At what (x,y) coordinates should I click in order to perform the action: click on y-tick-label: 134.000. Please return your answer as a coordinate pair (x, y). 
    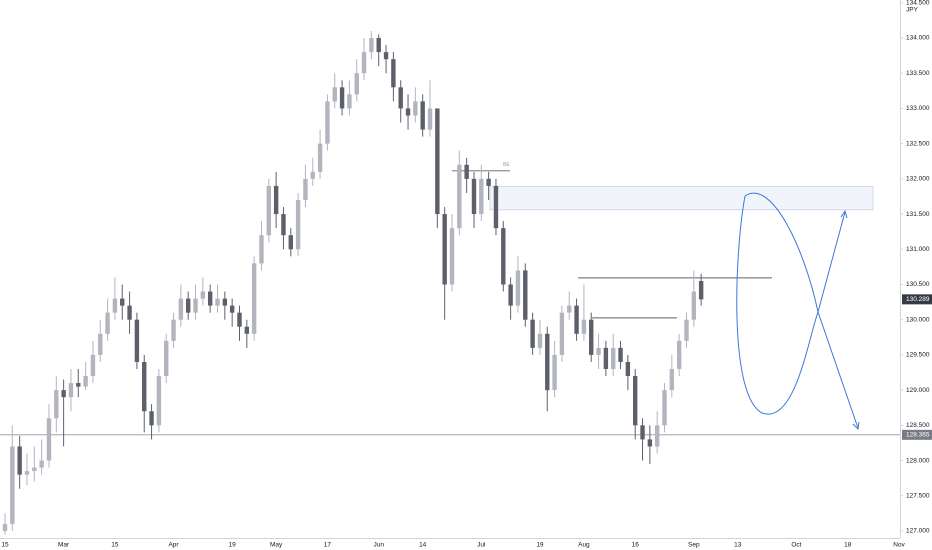
    Looking at the image, I should click on (918, 38).